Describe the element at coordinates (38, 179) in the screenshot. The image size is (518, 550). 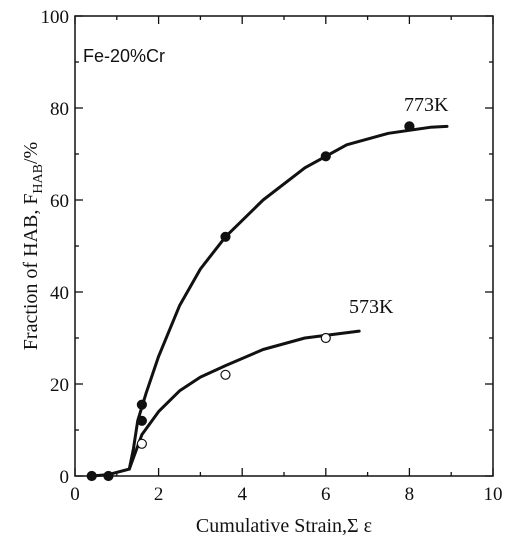
I see `y-axis-title-subscript: HAB` at that location.